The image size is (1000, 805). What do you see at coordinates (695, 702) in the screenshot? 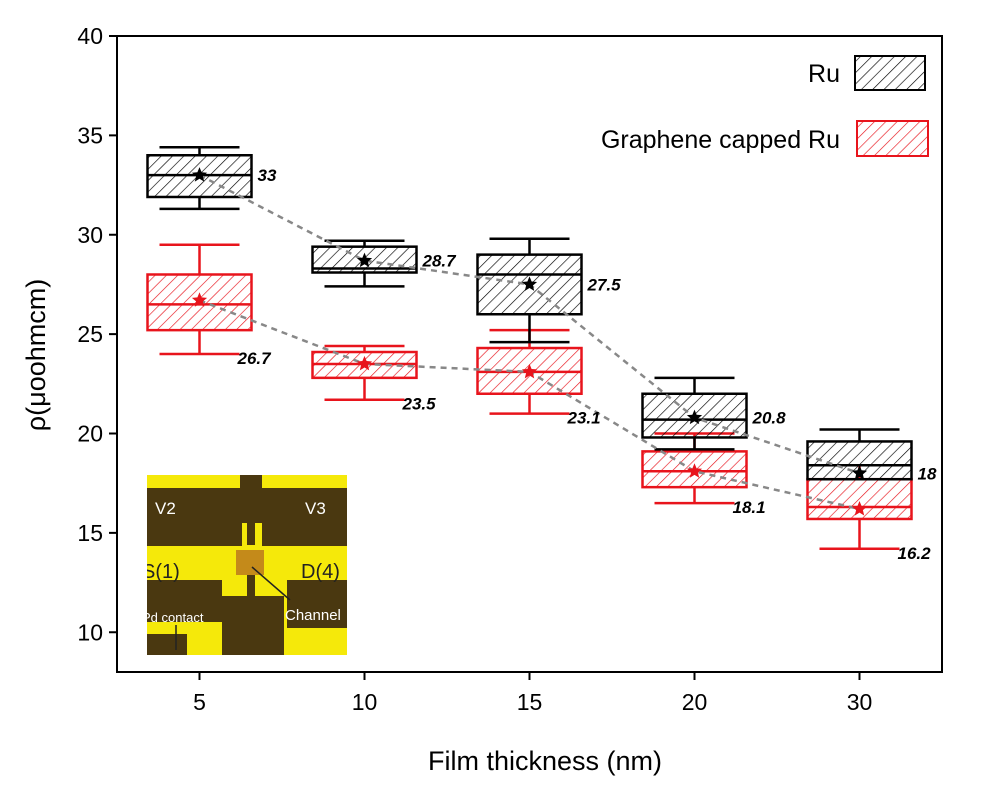
I see `x-tick-label: 20` at bounding box center [695, 702].